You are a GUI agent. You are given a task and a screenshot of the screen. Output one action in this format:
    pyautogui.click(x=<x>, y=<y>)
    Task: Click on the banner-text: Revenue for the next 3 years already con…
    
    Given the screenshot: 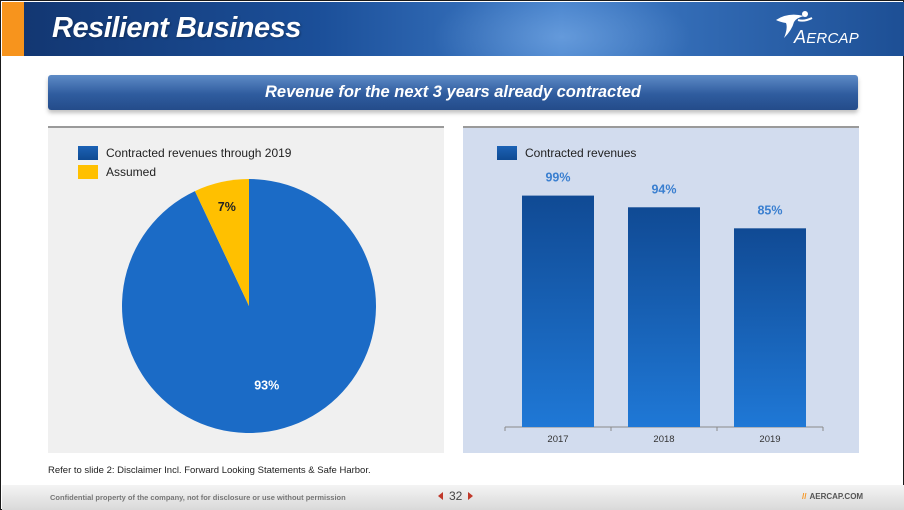 What is the action you would take?
    pyautogui.click(x=453, y=92)
    